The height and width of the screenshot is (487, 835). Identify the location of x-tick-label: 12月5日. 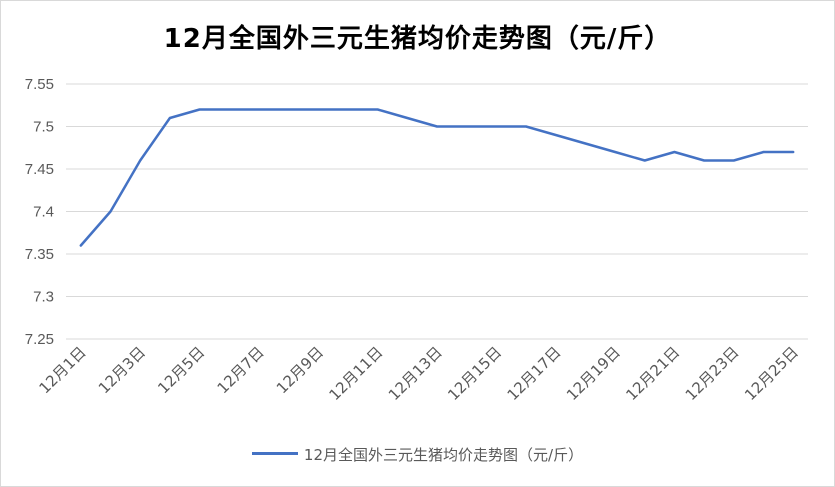
(181, 370).